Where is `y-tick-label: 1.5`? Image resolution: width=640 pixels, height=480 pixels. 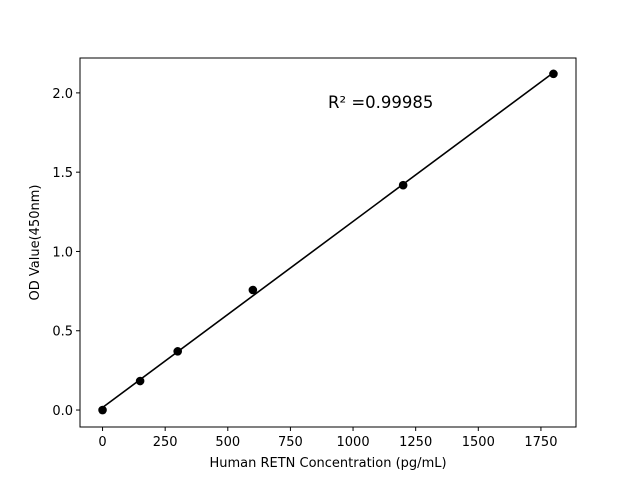
y-tick-label: 1.5 is located at coordinates (62, 173).